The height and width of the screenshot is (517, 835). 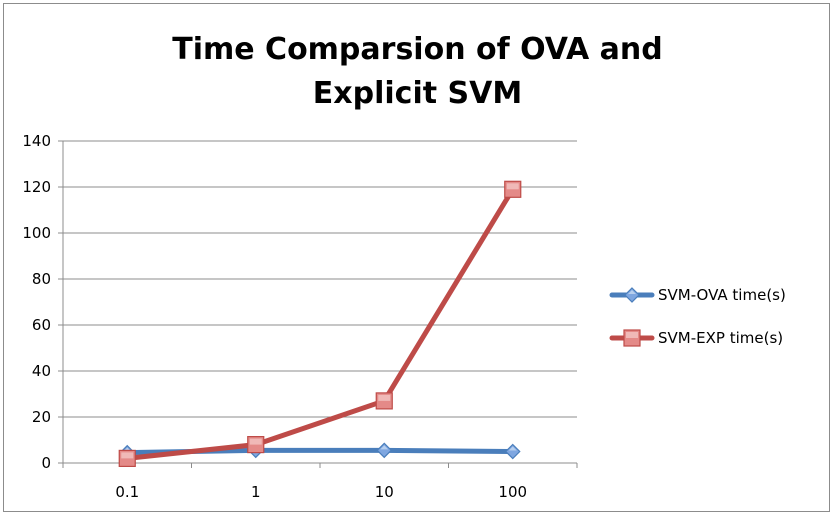 I want to click on y-tick-label: 20, so click(x=41, y=417).